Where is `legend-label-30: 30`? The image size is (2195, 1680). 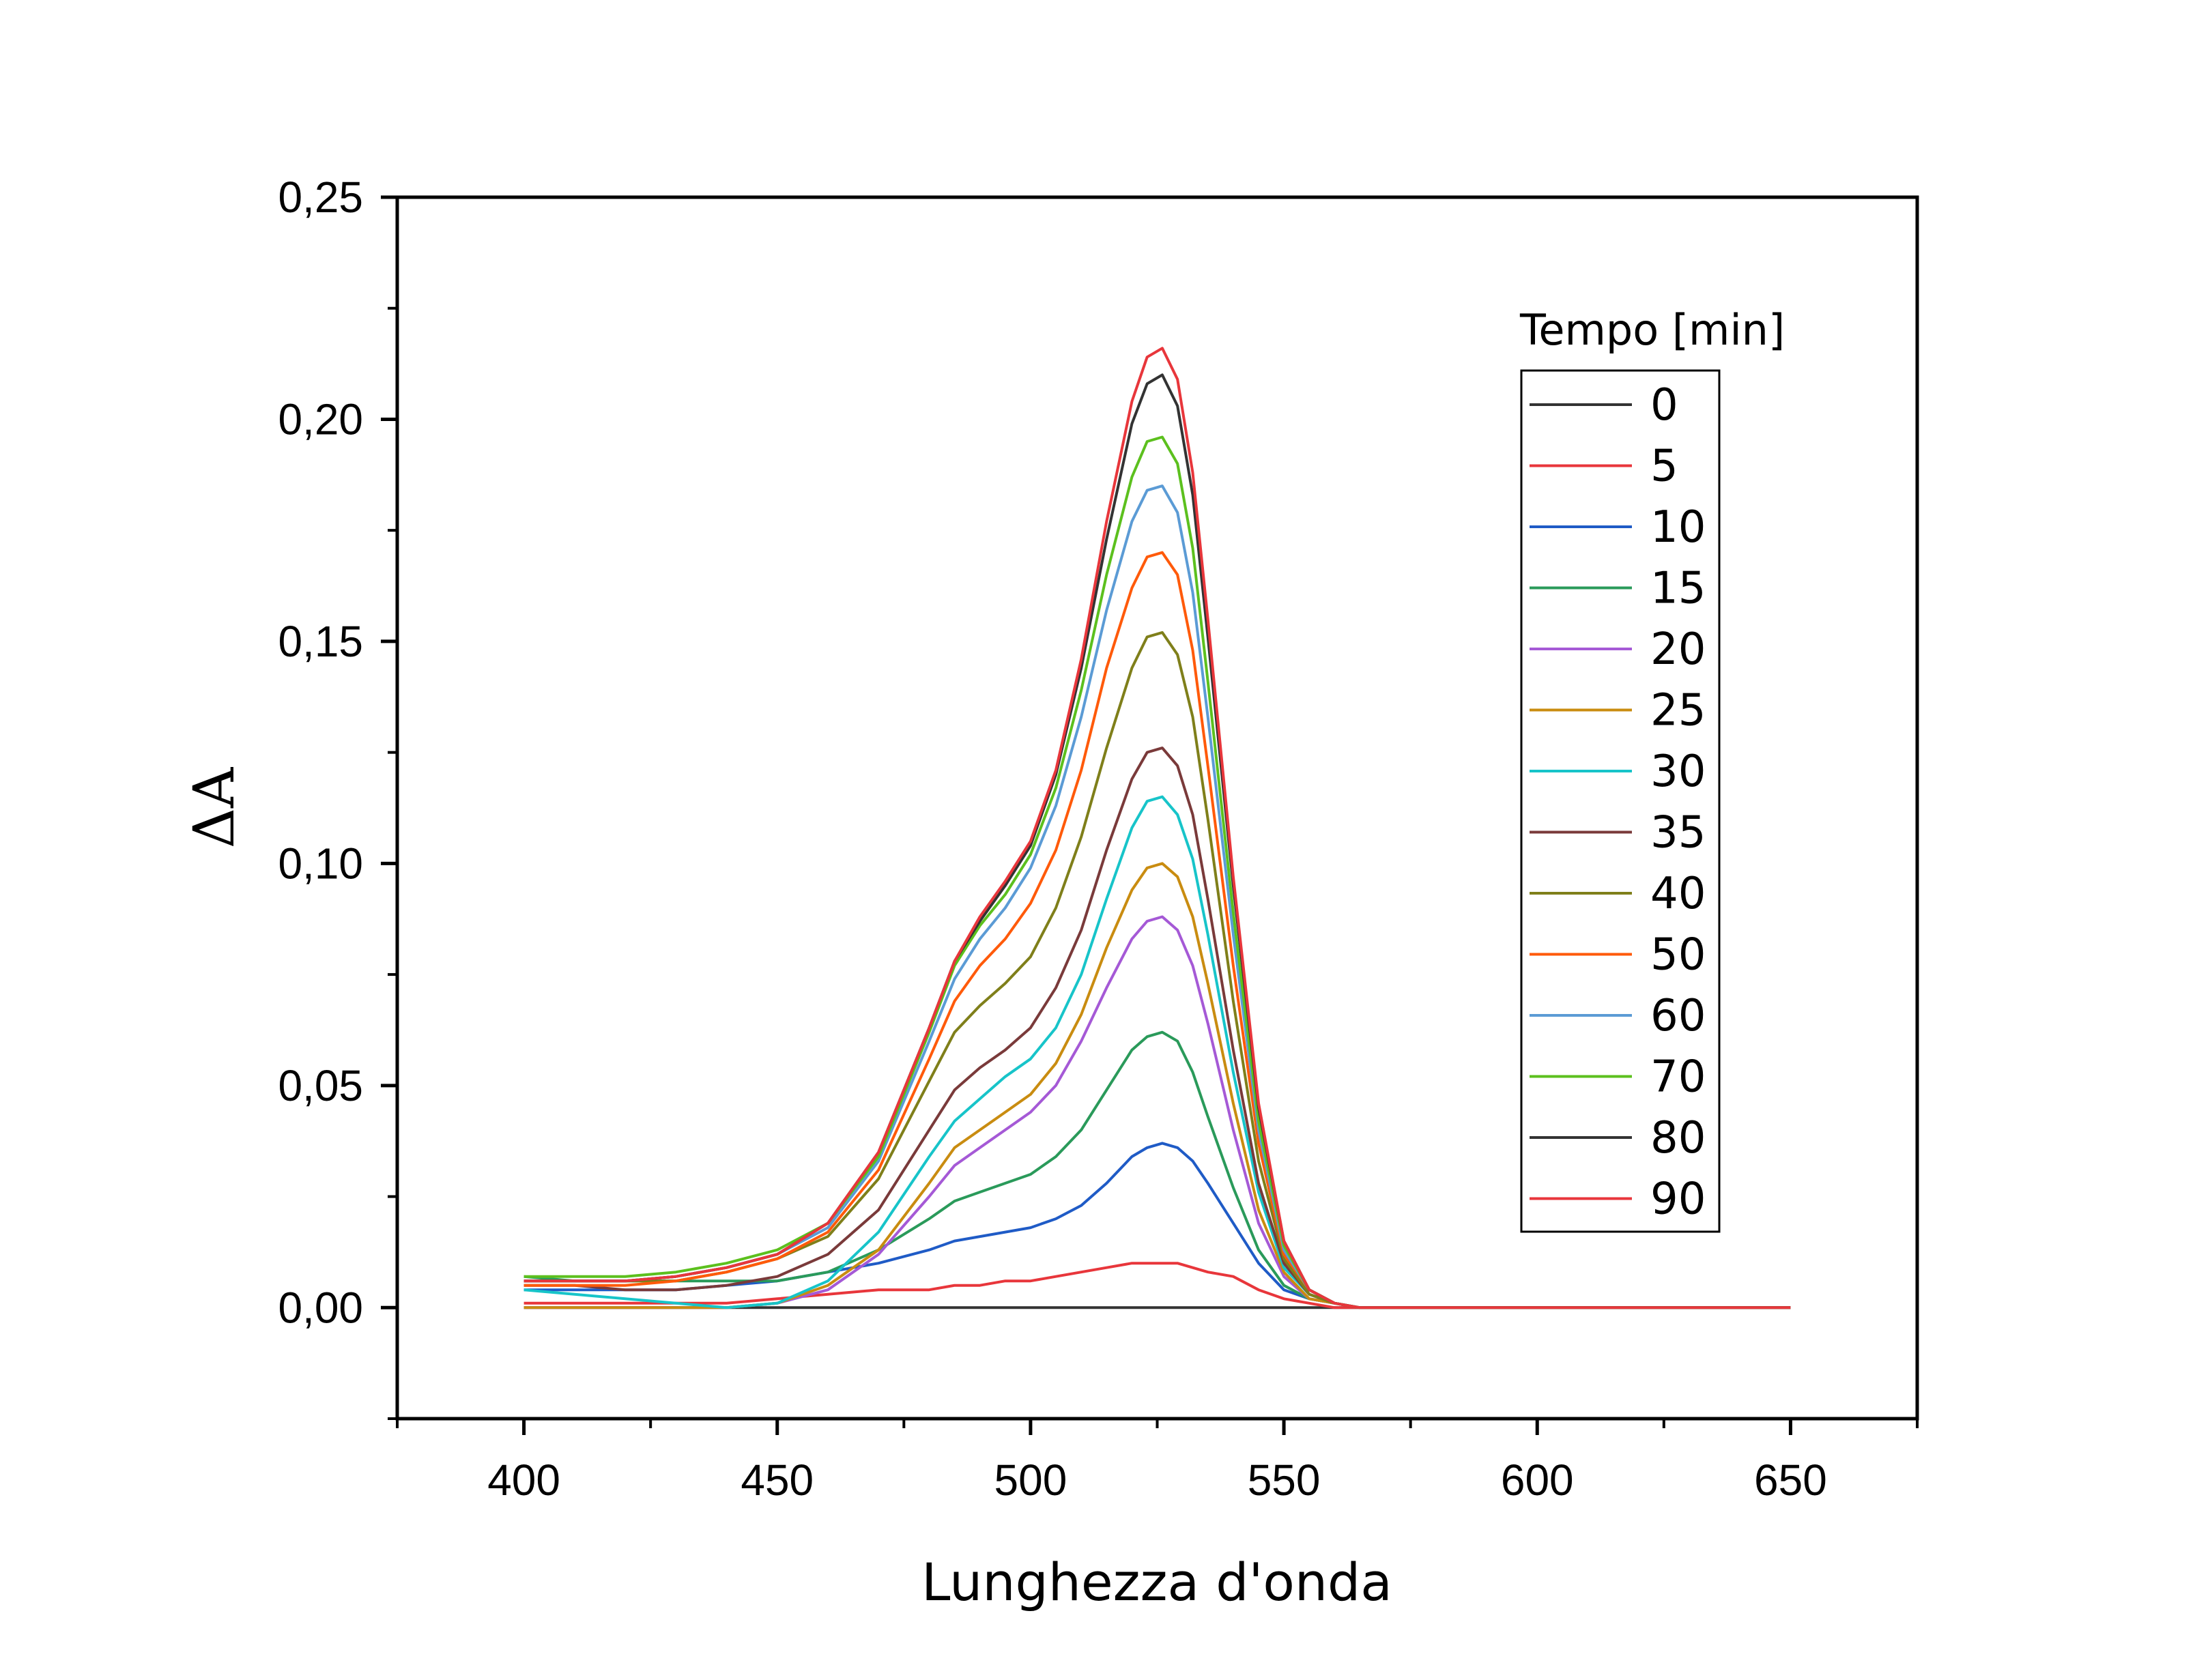
legend-label-30: 30 is located at coordinates (1678, 772).